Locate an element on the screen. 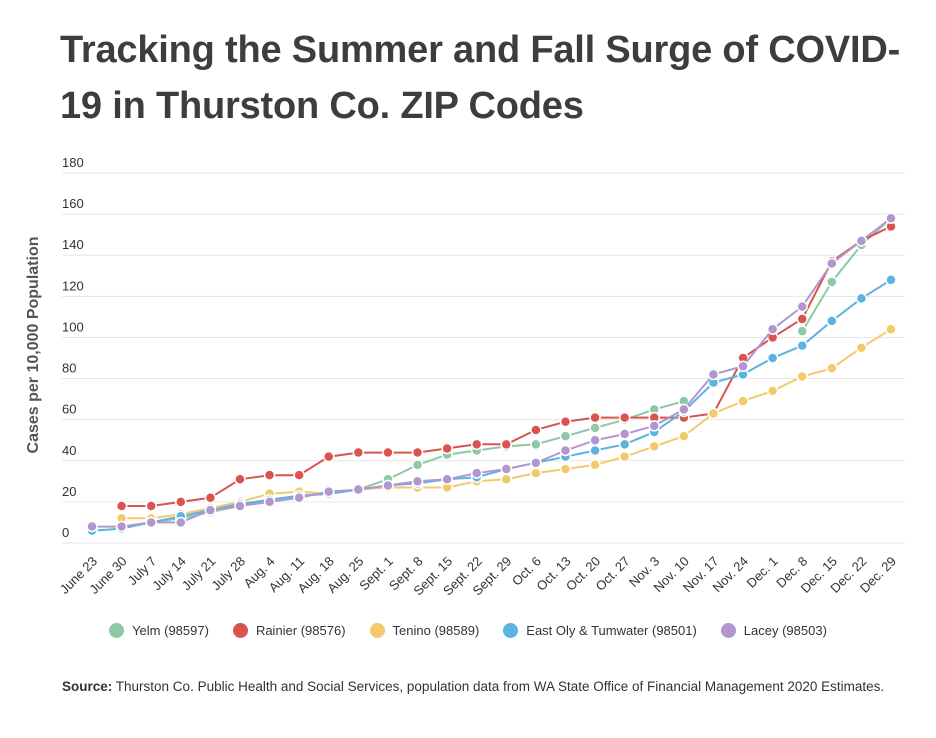 The width and height of the screenshot is (936, 738). y-tick-label: 180 is located at coordinates (73, 162).